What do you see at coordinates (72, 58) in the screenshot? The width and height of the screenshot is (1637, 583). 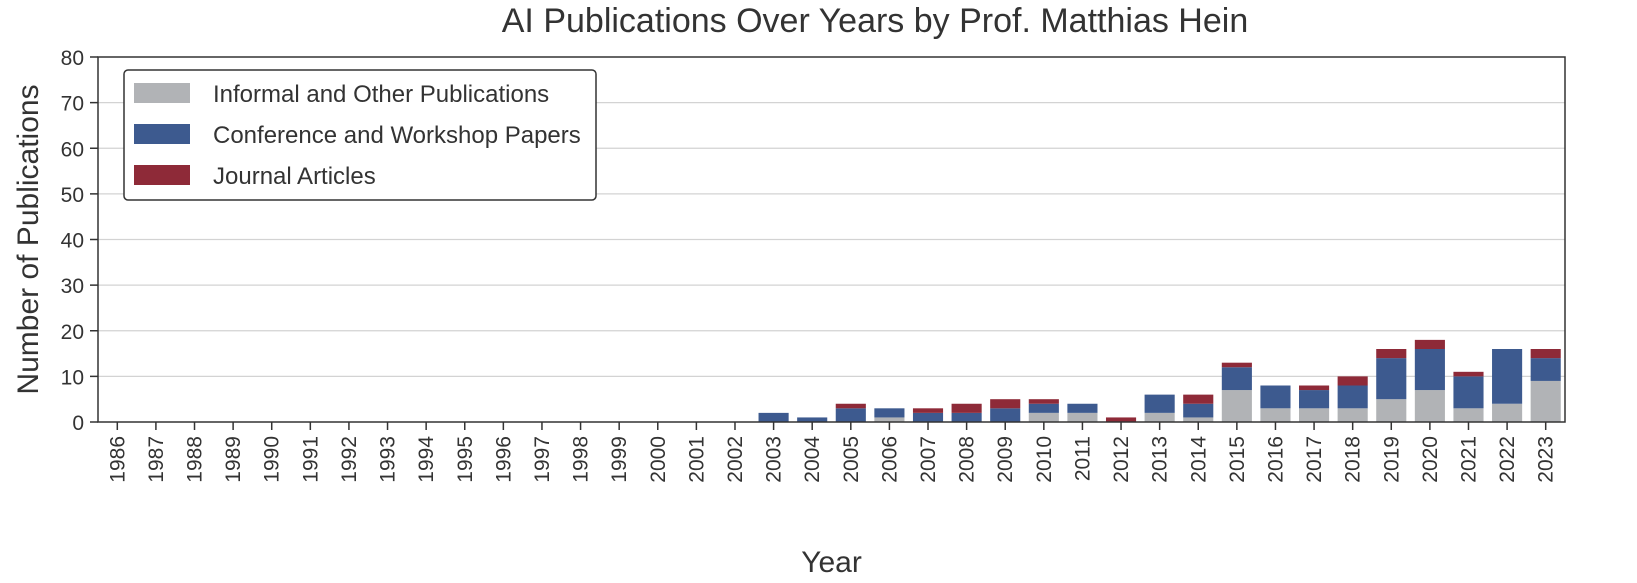 I see `y-tick-label: 80` at bounding box center [72, 58].